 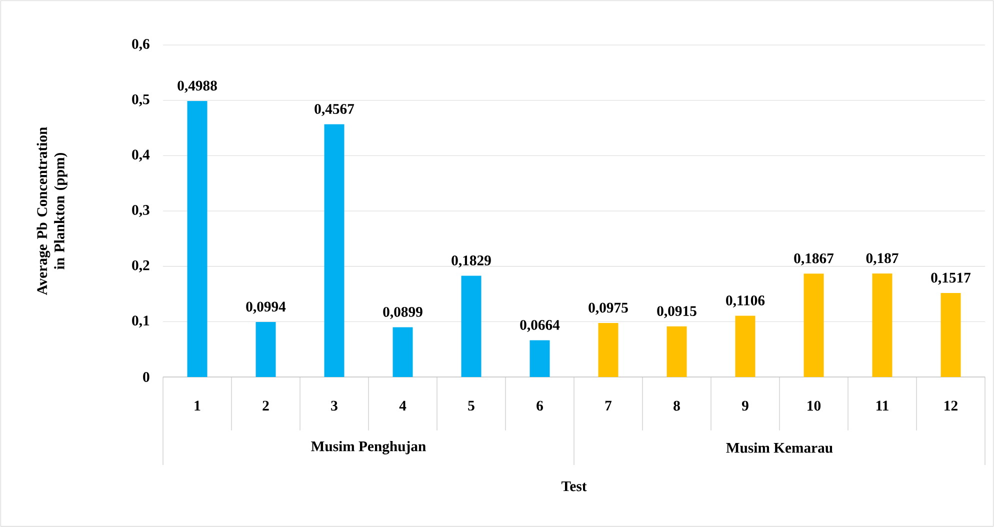 What do you see at coordinates (141, 100) in the screenshot?
I see `y-tick-label: 0,5` at bounding box center [141, 100].